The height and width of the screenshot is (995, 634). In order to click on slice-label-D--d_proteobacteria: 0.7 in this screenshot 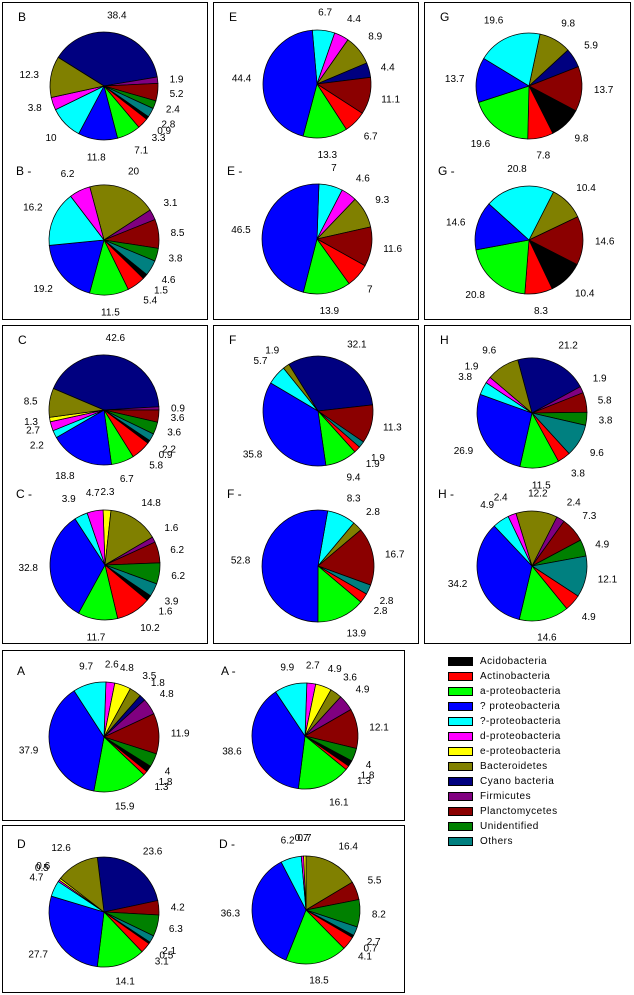, I will do `click(302, 838)`.